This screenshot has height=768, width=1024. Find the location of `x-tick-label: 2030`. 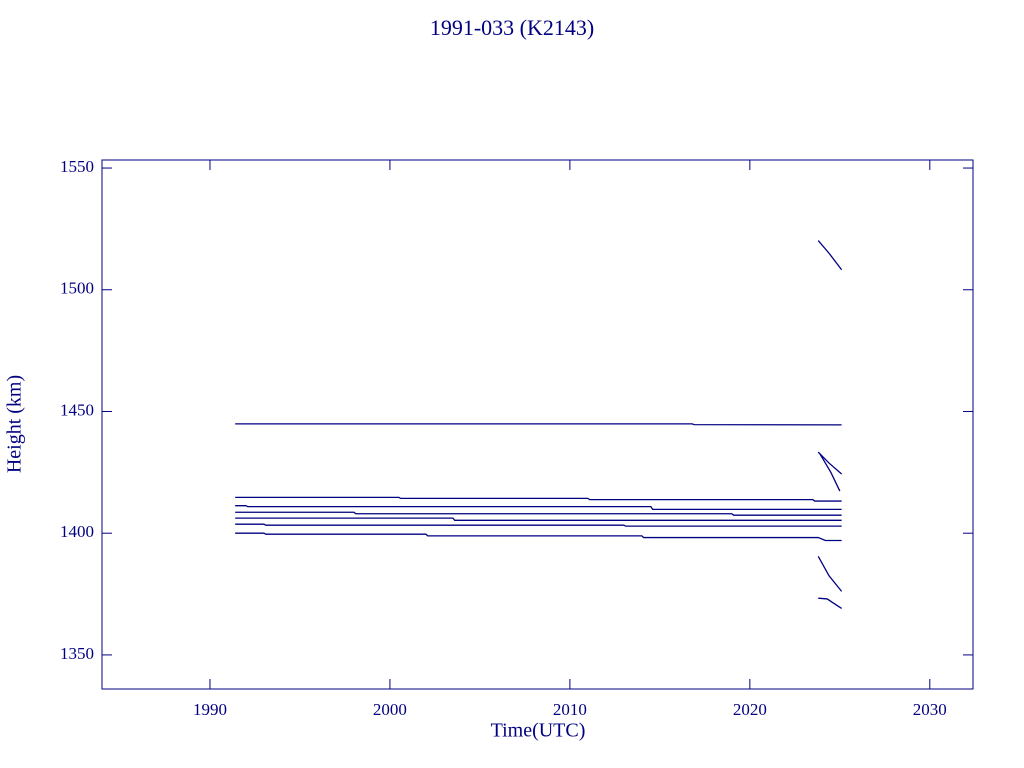

x-tick-label: 2030 is located at coordinates (930, 709).